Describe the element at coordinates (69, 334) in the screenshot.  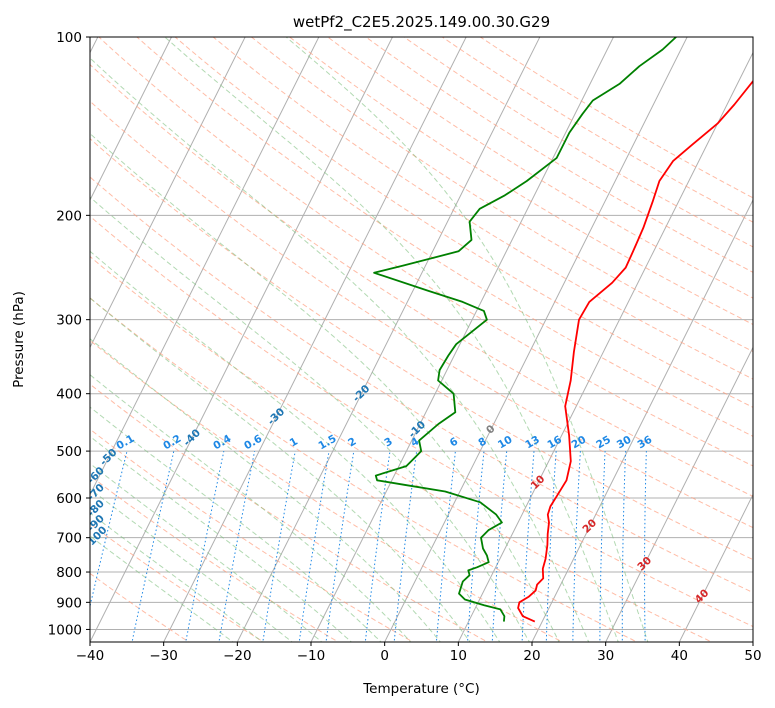
I see `y-axis-ticks: 100 200 300 400 500 600 700 800 900 1000` at that location.